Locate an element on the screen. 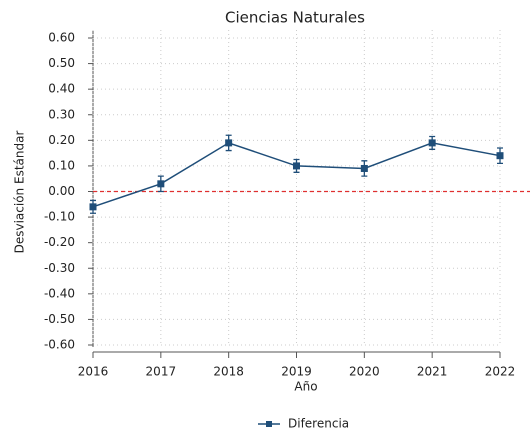  x-tick-label: 2017 is located at coordinates (161, 372).